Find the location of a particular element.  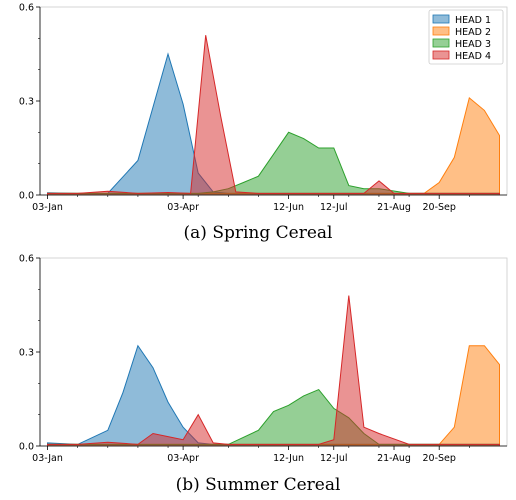

legend-label: HEAD 1 is located at coordinates (473, 20).